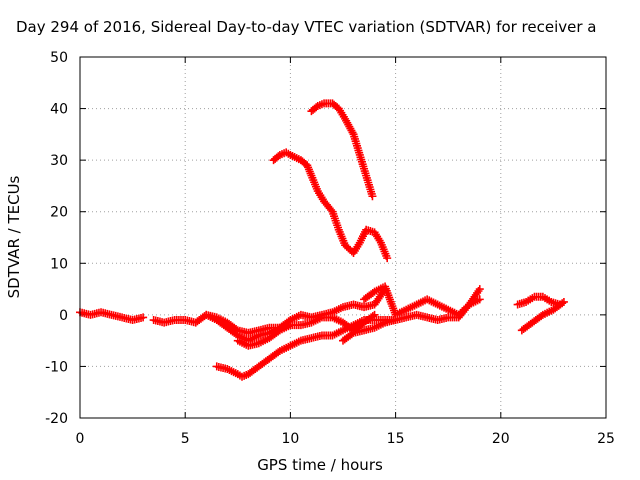  Describe the element at coordinates (59, 213) in the screenshot. I see `y-tick-label: 20` at that location.